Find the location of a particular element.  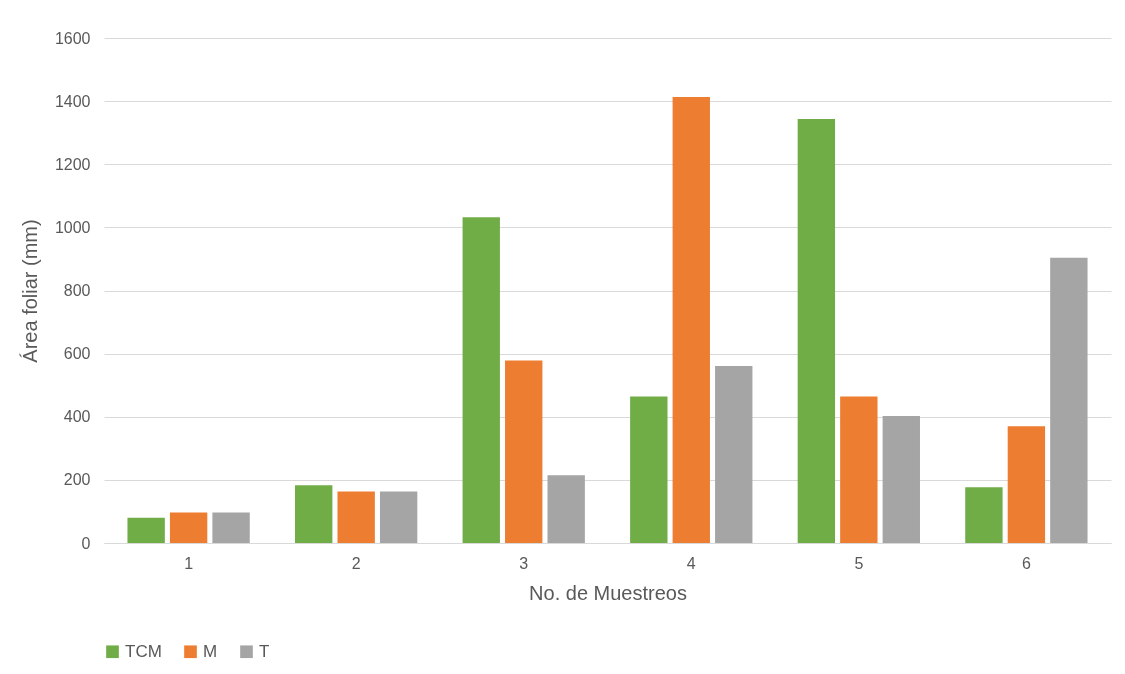

x-tick-label: 6 is located at coordinates (1026, 563).